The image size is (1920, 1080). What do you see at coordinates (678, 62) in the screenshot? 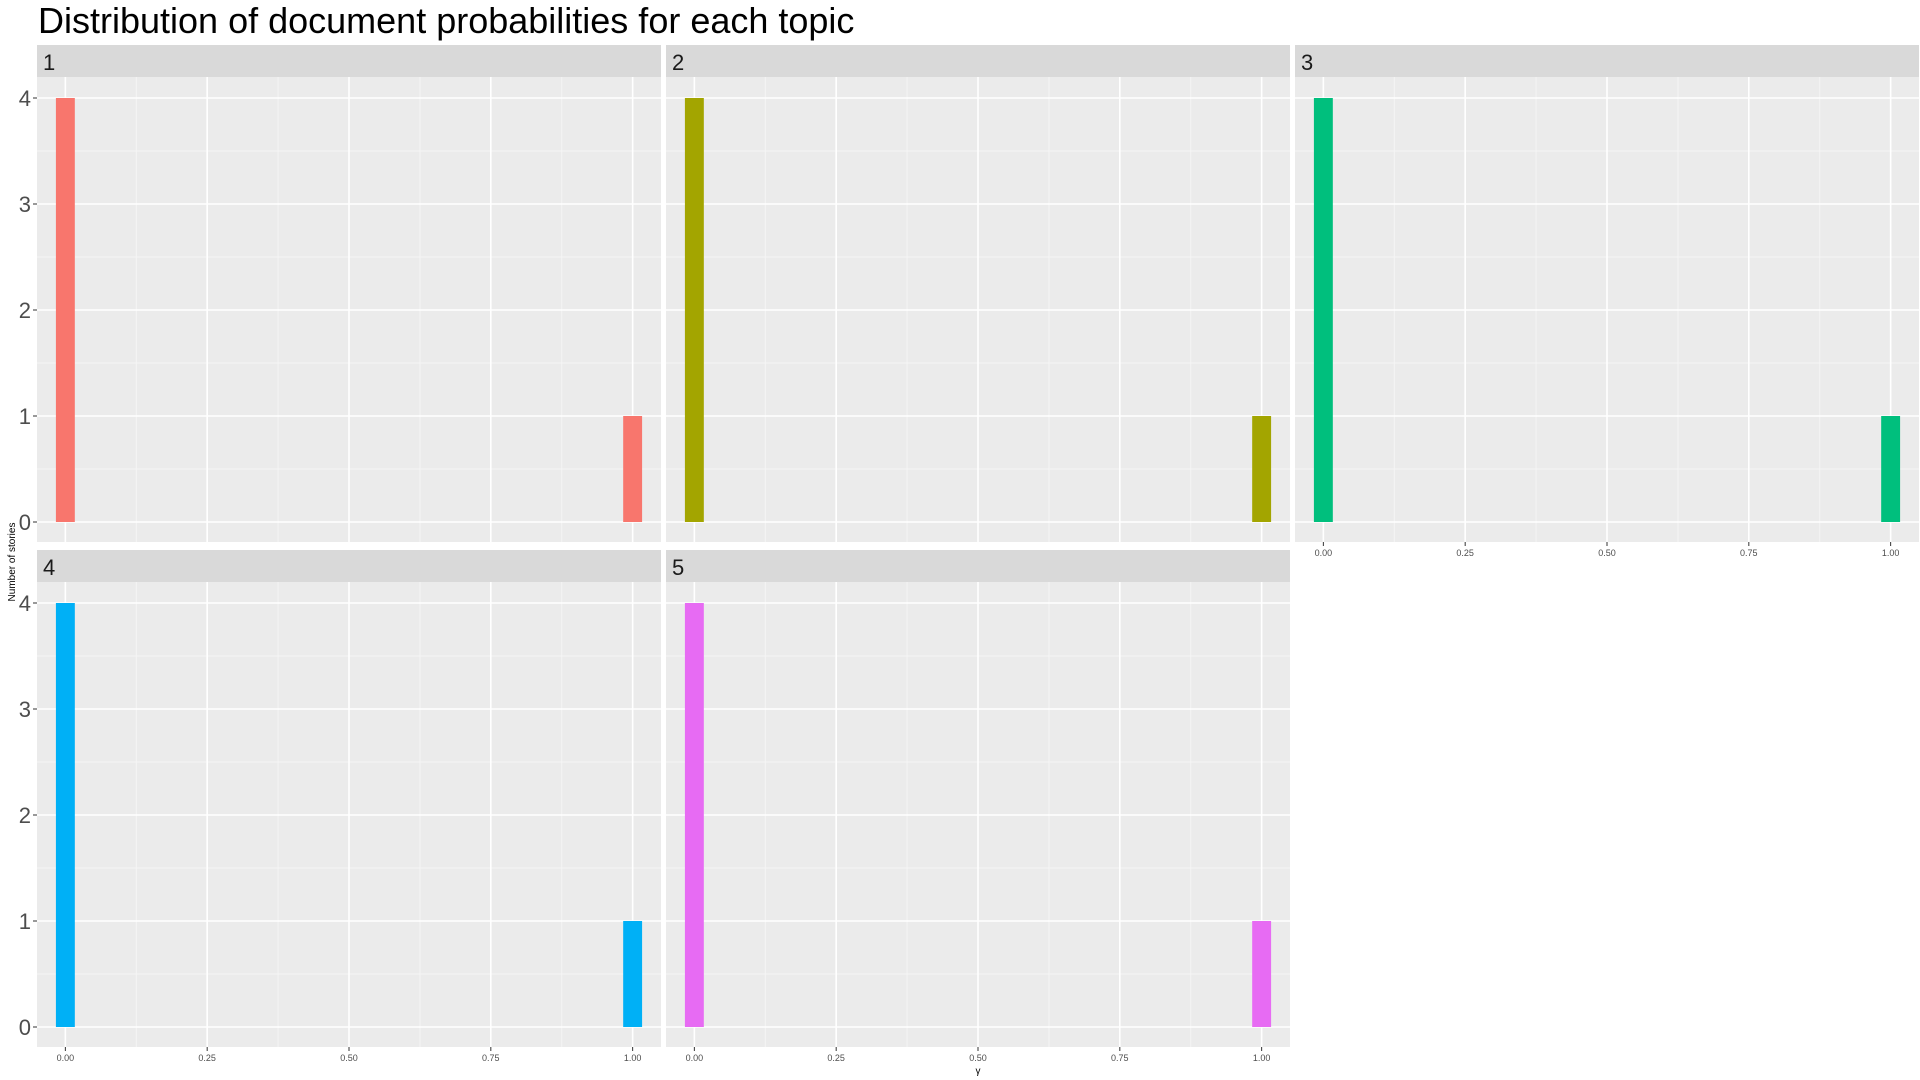
I see `facet-label: 2` at bounding box center [678, 62].